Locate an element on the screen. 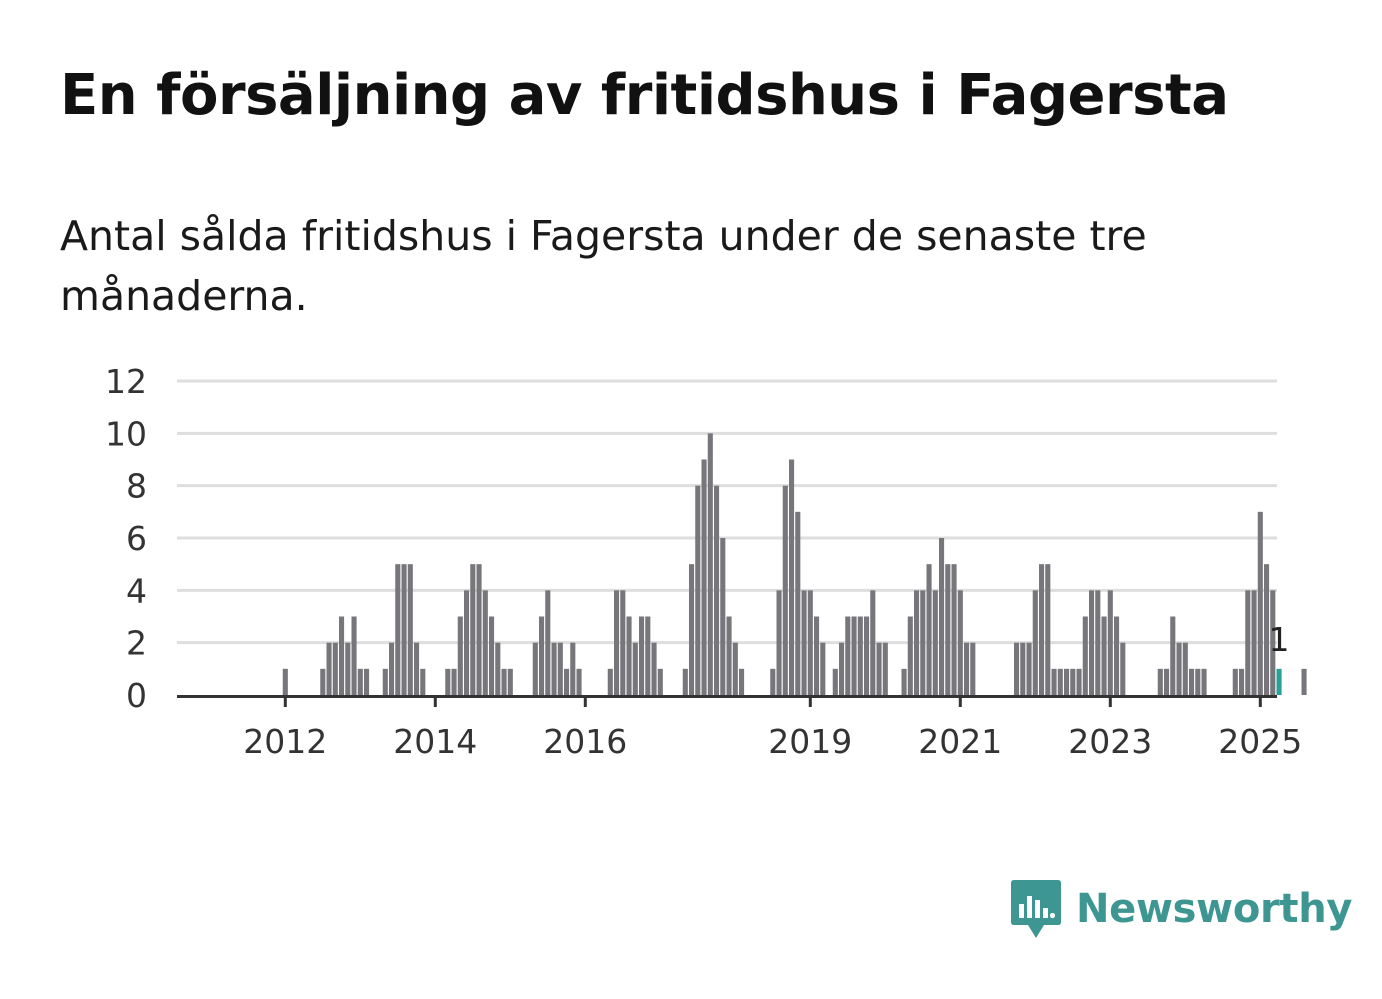  x-tick-label: 2021 is located at coordinates (960, 741).